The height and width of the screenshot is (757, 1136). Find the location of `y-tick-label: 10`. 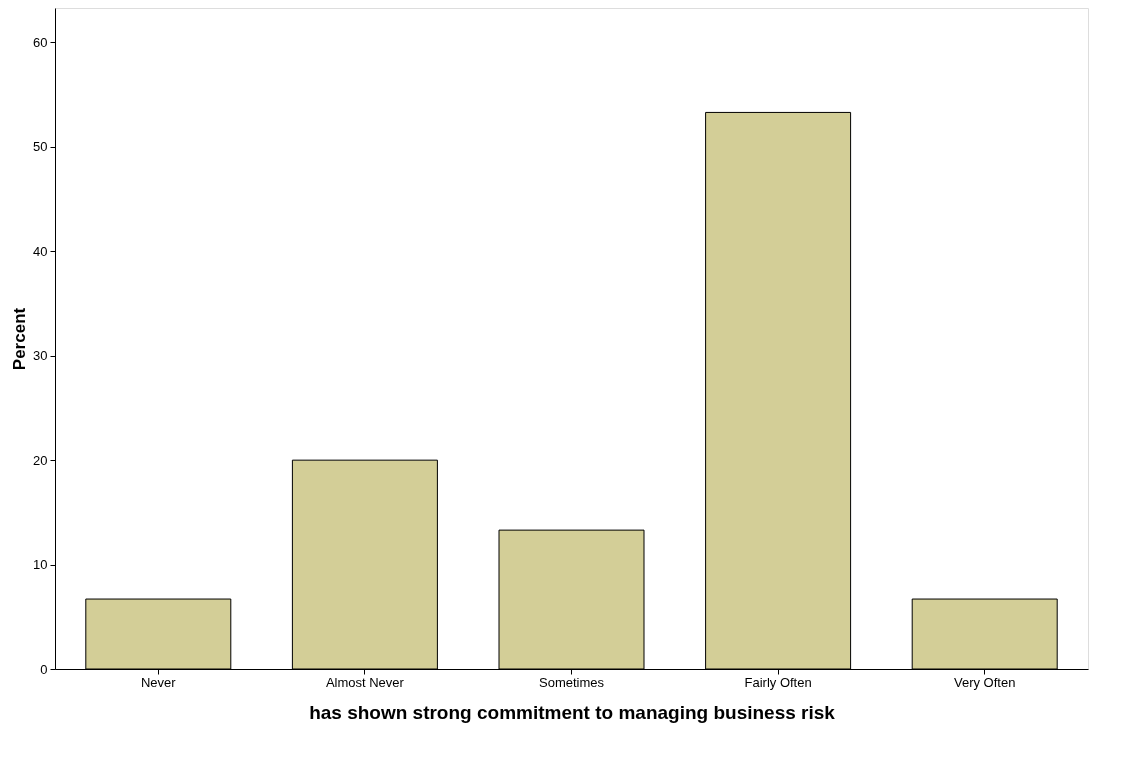

y-tick-label: 10 is located at coordinates (40, 565).